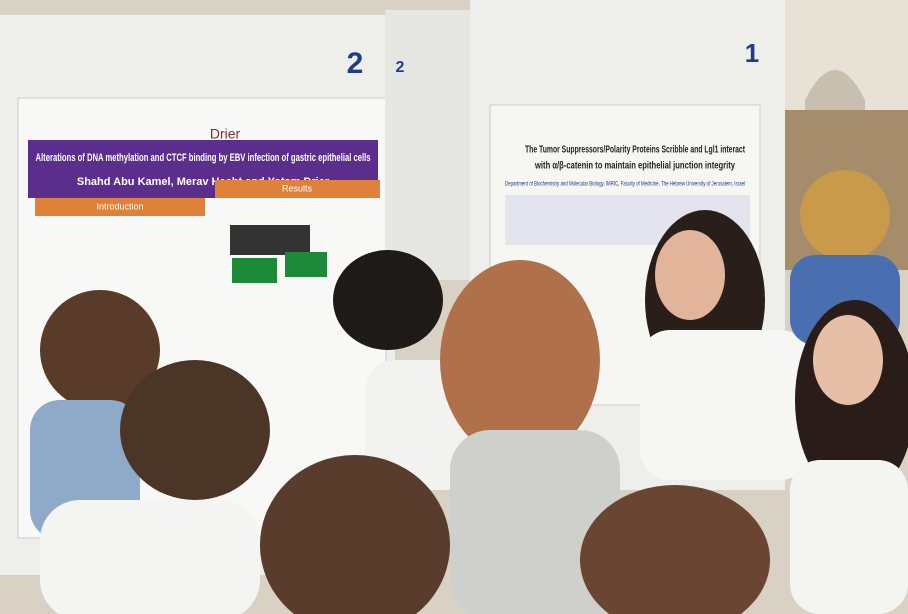 Image resolution: width=908 pixels, height=614 pixels. I want to click on section-label: Results, so click(297, 188).